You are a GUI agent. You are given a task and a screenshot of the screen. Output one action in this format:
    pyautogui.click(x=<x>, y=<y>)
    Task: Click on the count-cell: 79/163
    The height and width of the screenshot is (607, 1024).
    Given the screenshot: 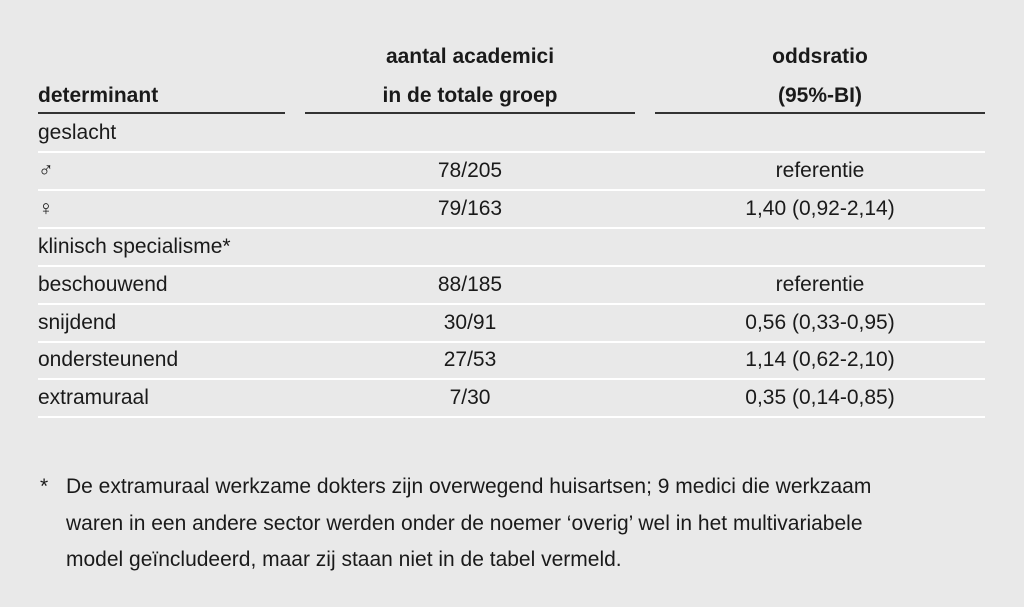 What is the action you would take?
    pyautogui.click(x=470, y=208)
    